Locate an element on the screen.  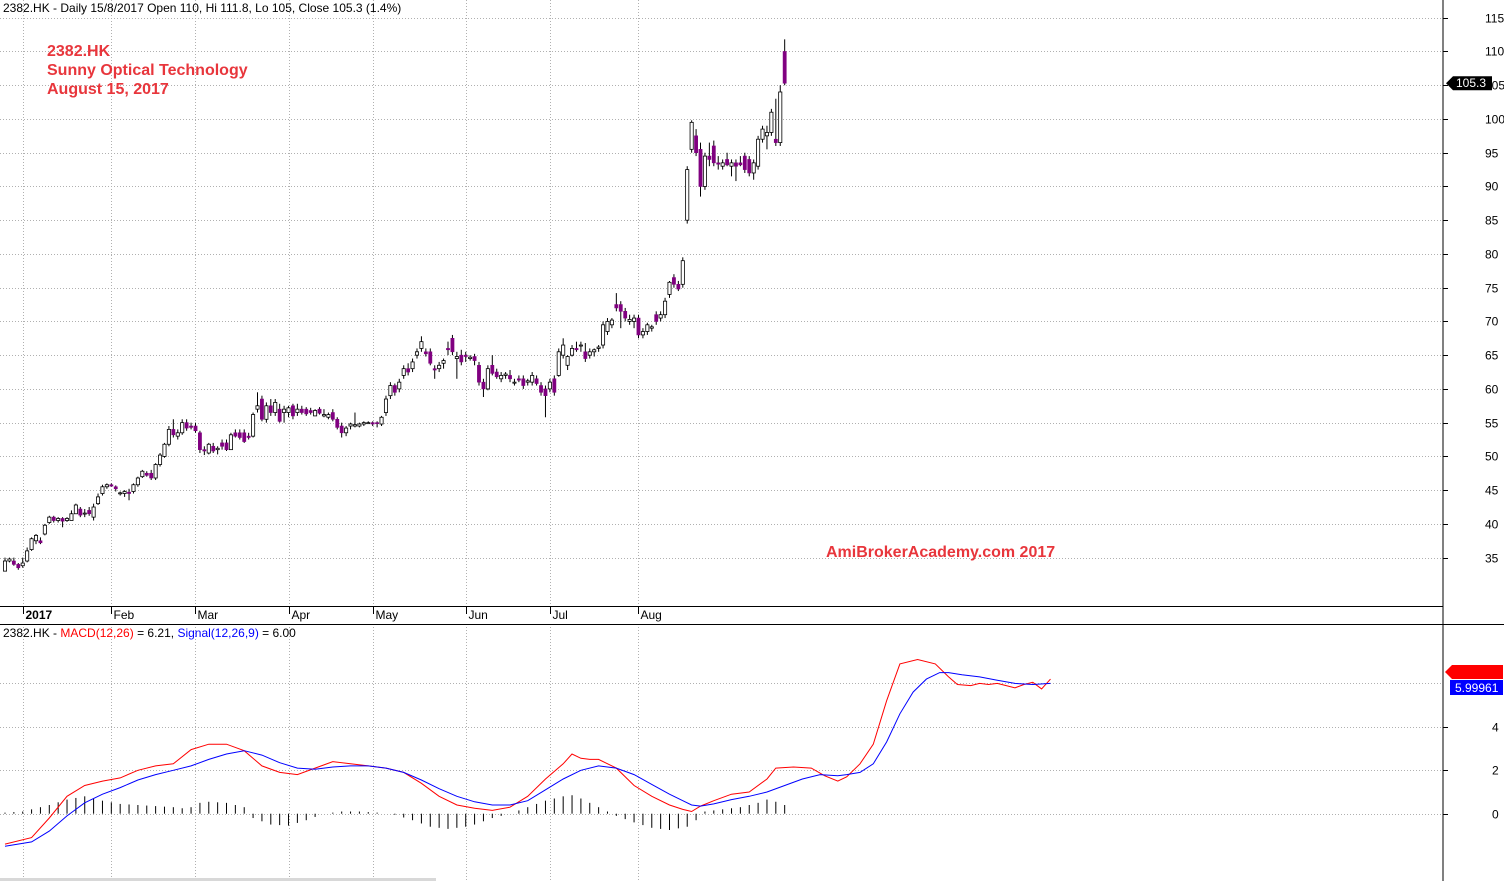
last-price-tag: 105.3 is located at coordinates (1469, 83).